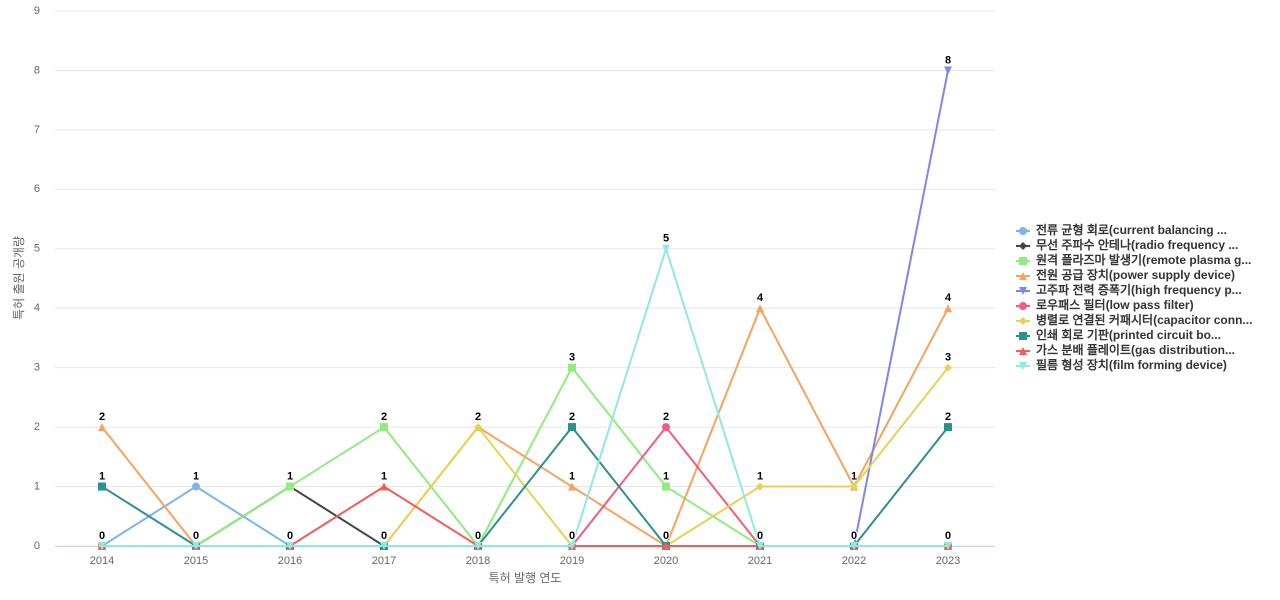 This screenshot has height=600, width=1280. What do you see at coordinates (854, 561) in the screenshot?
I see `x-tick-label: 2022` at bounding box center [854, 561].